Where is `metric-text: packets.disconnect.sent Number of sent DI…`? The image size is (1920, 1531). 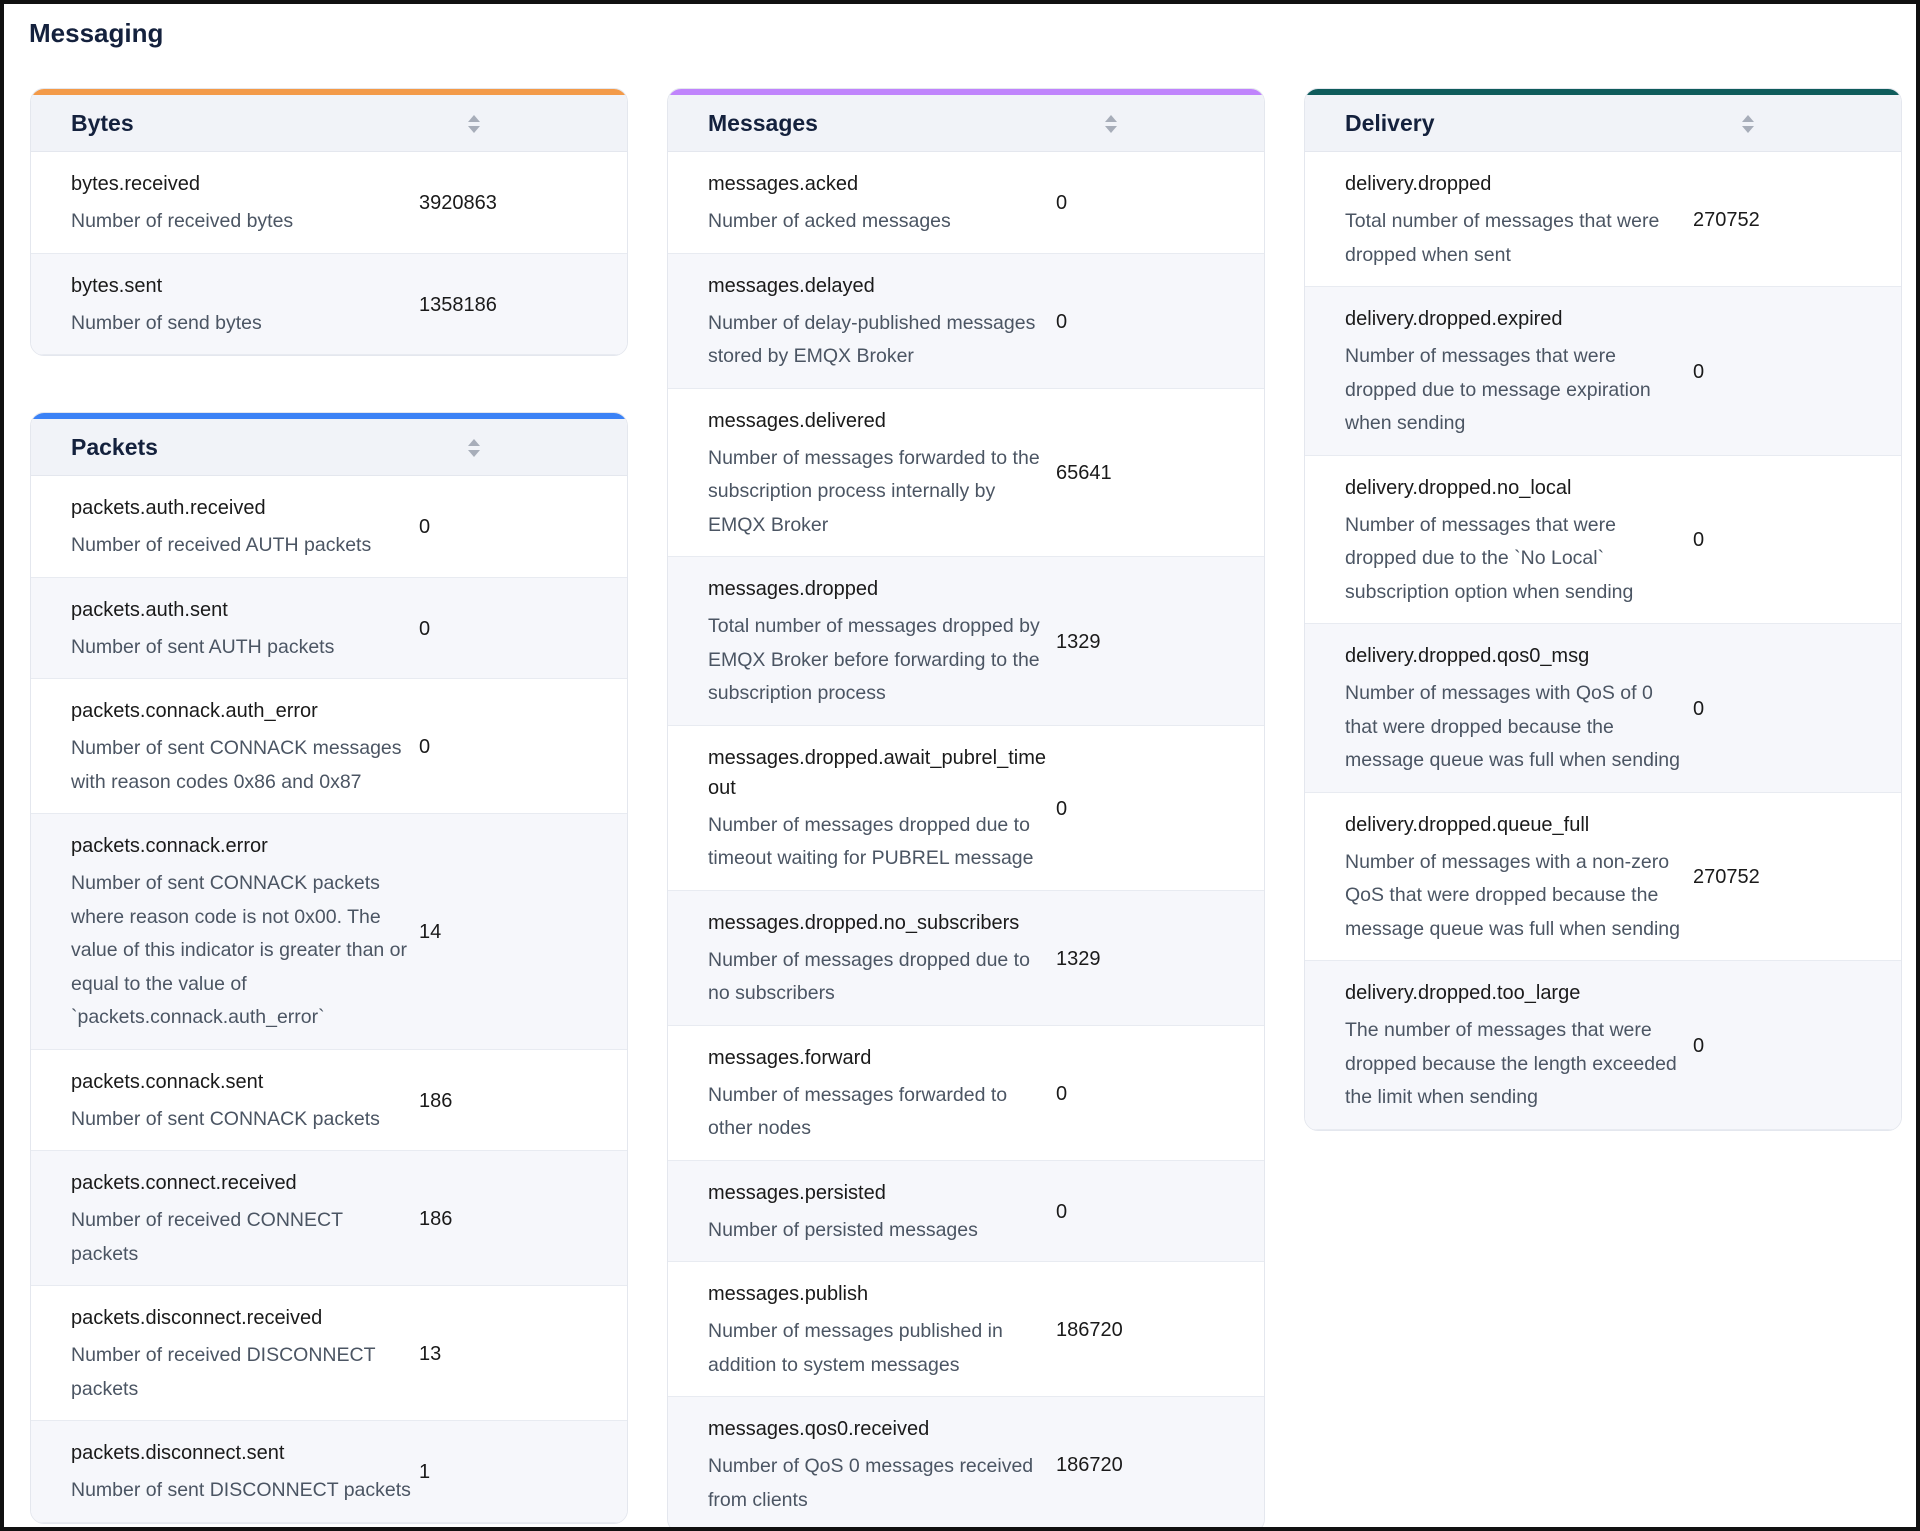
metric-text: packets.disconnect.sent Number of sent DI… is located at coordinates (241, 1473).